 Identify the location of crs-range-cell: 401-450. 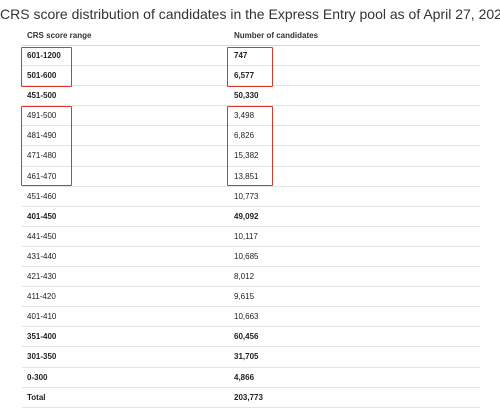
(42, 216).